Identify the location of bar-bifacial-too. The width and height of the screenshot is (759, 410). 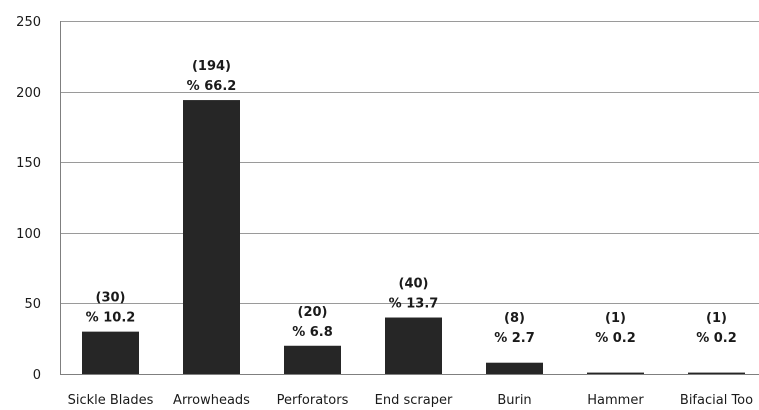
(716, 373).